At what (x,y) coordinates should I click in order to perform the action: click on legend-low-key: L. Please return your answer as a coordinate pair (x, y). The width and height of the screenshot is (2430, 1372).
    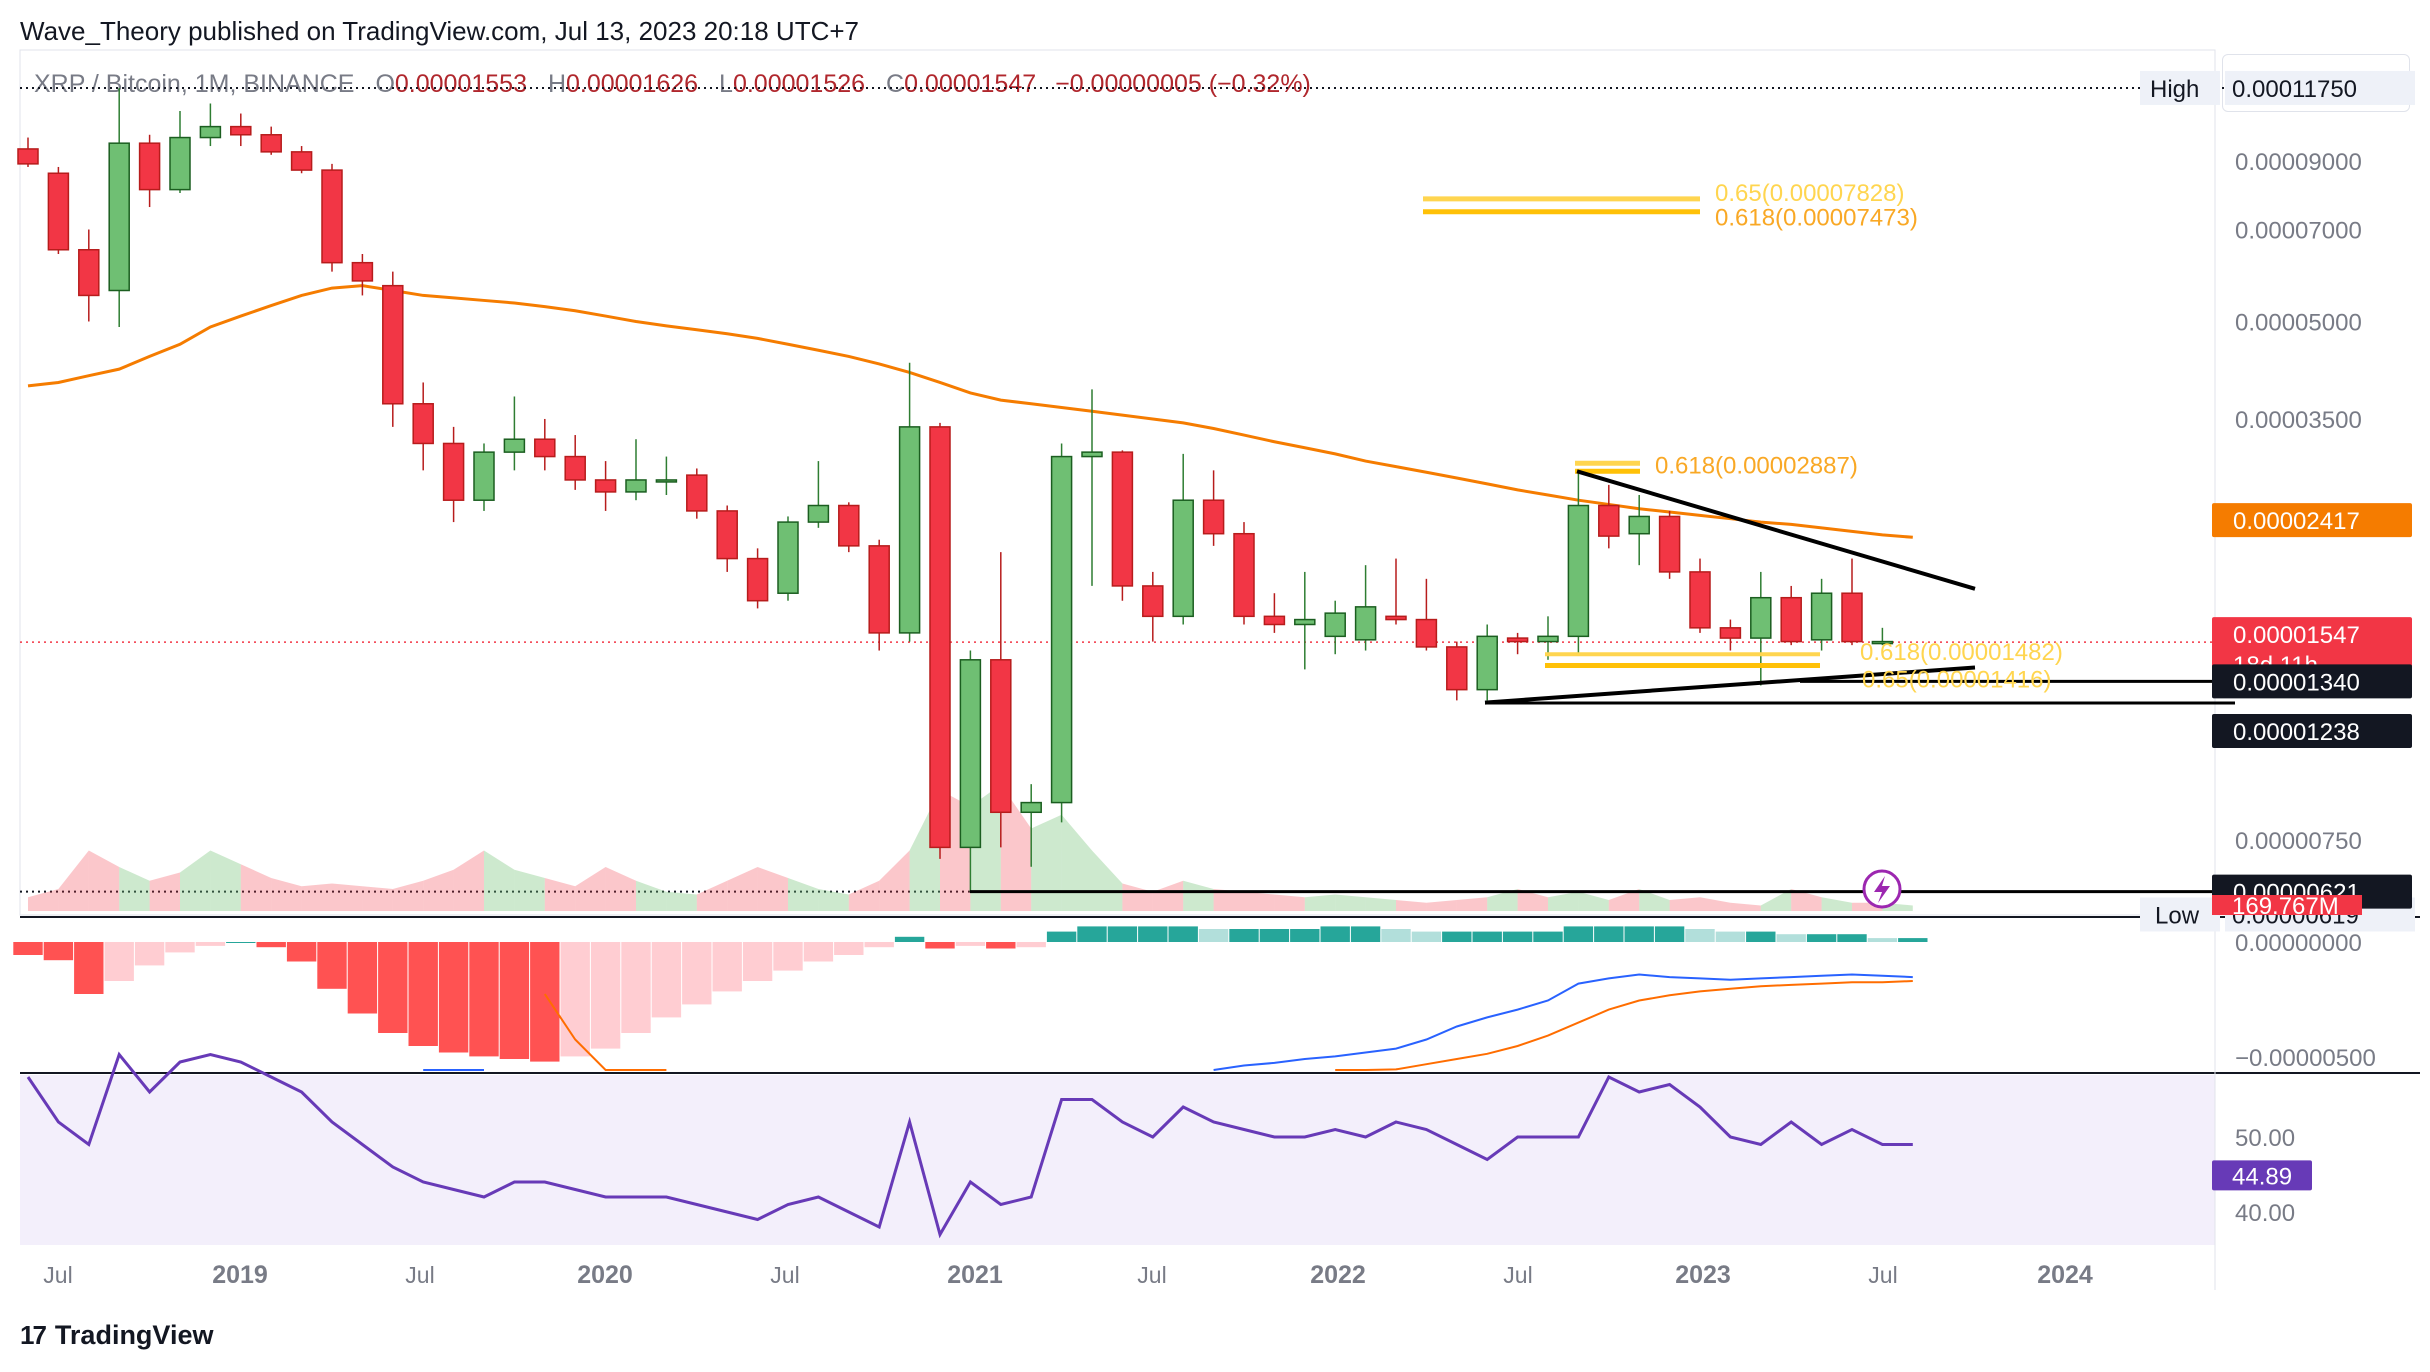
    Looking at the image, I should click on (726, 84).